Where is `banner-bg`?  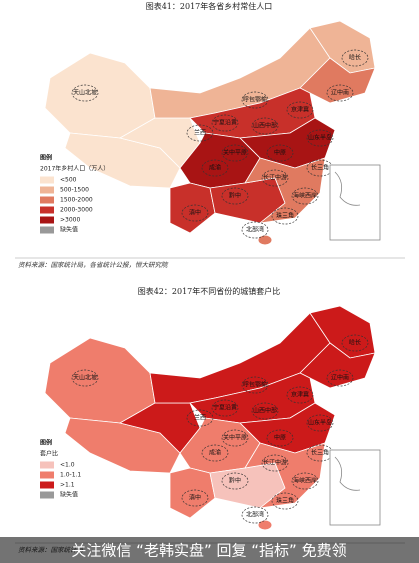 banner-bg is located at coordinates (209, 550).